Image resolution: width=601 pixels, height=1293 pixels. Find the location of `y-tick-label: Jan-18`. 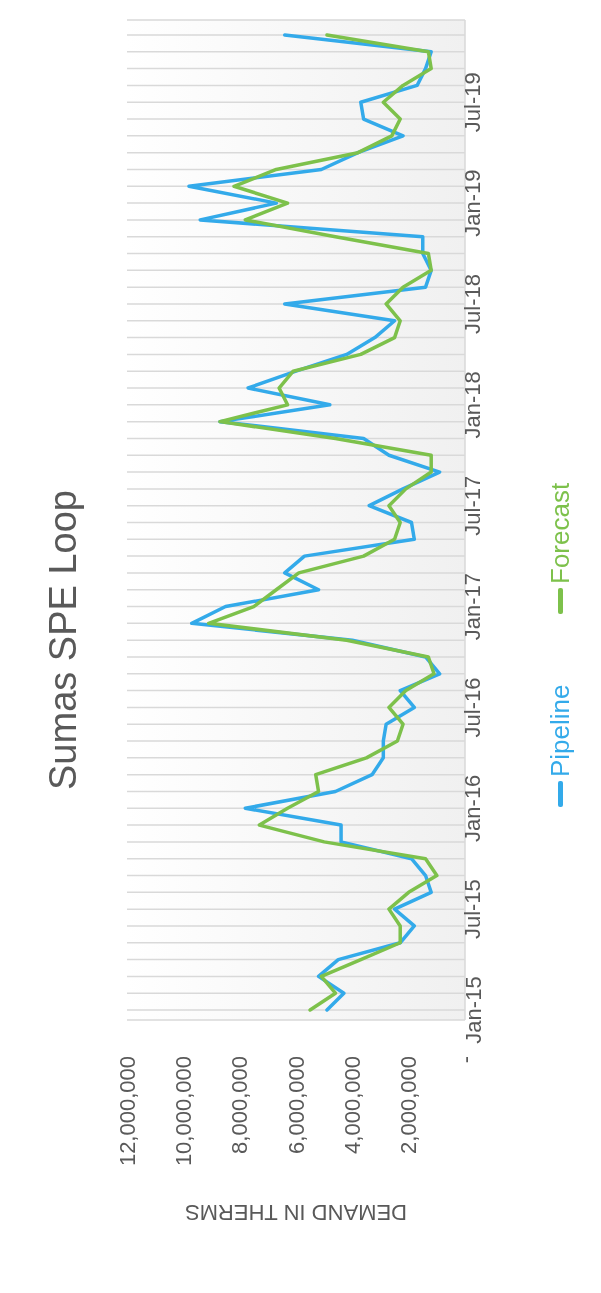

y-tick-label: Jan-18 is located at coordinates (473, 405).